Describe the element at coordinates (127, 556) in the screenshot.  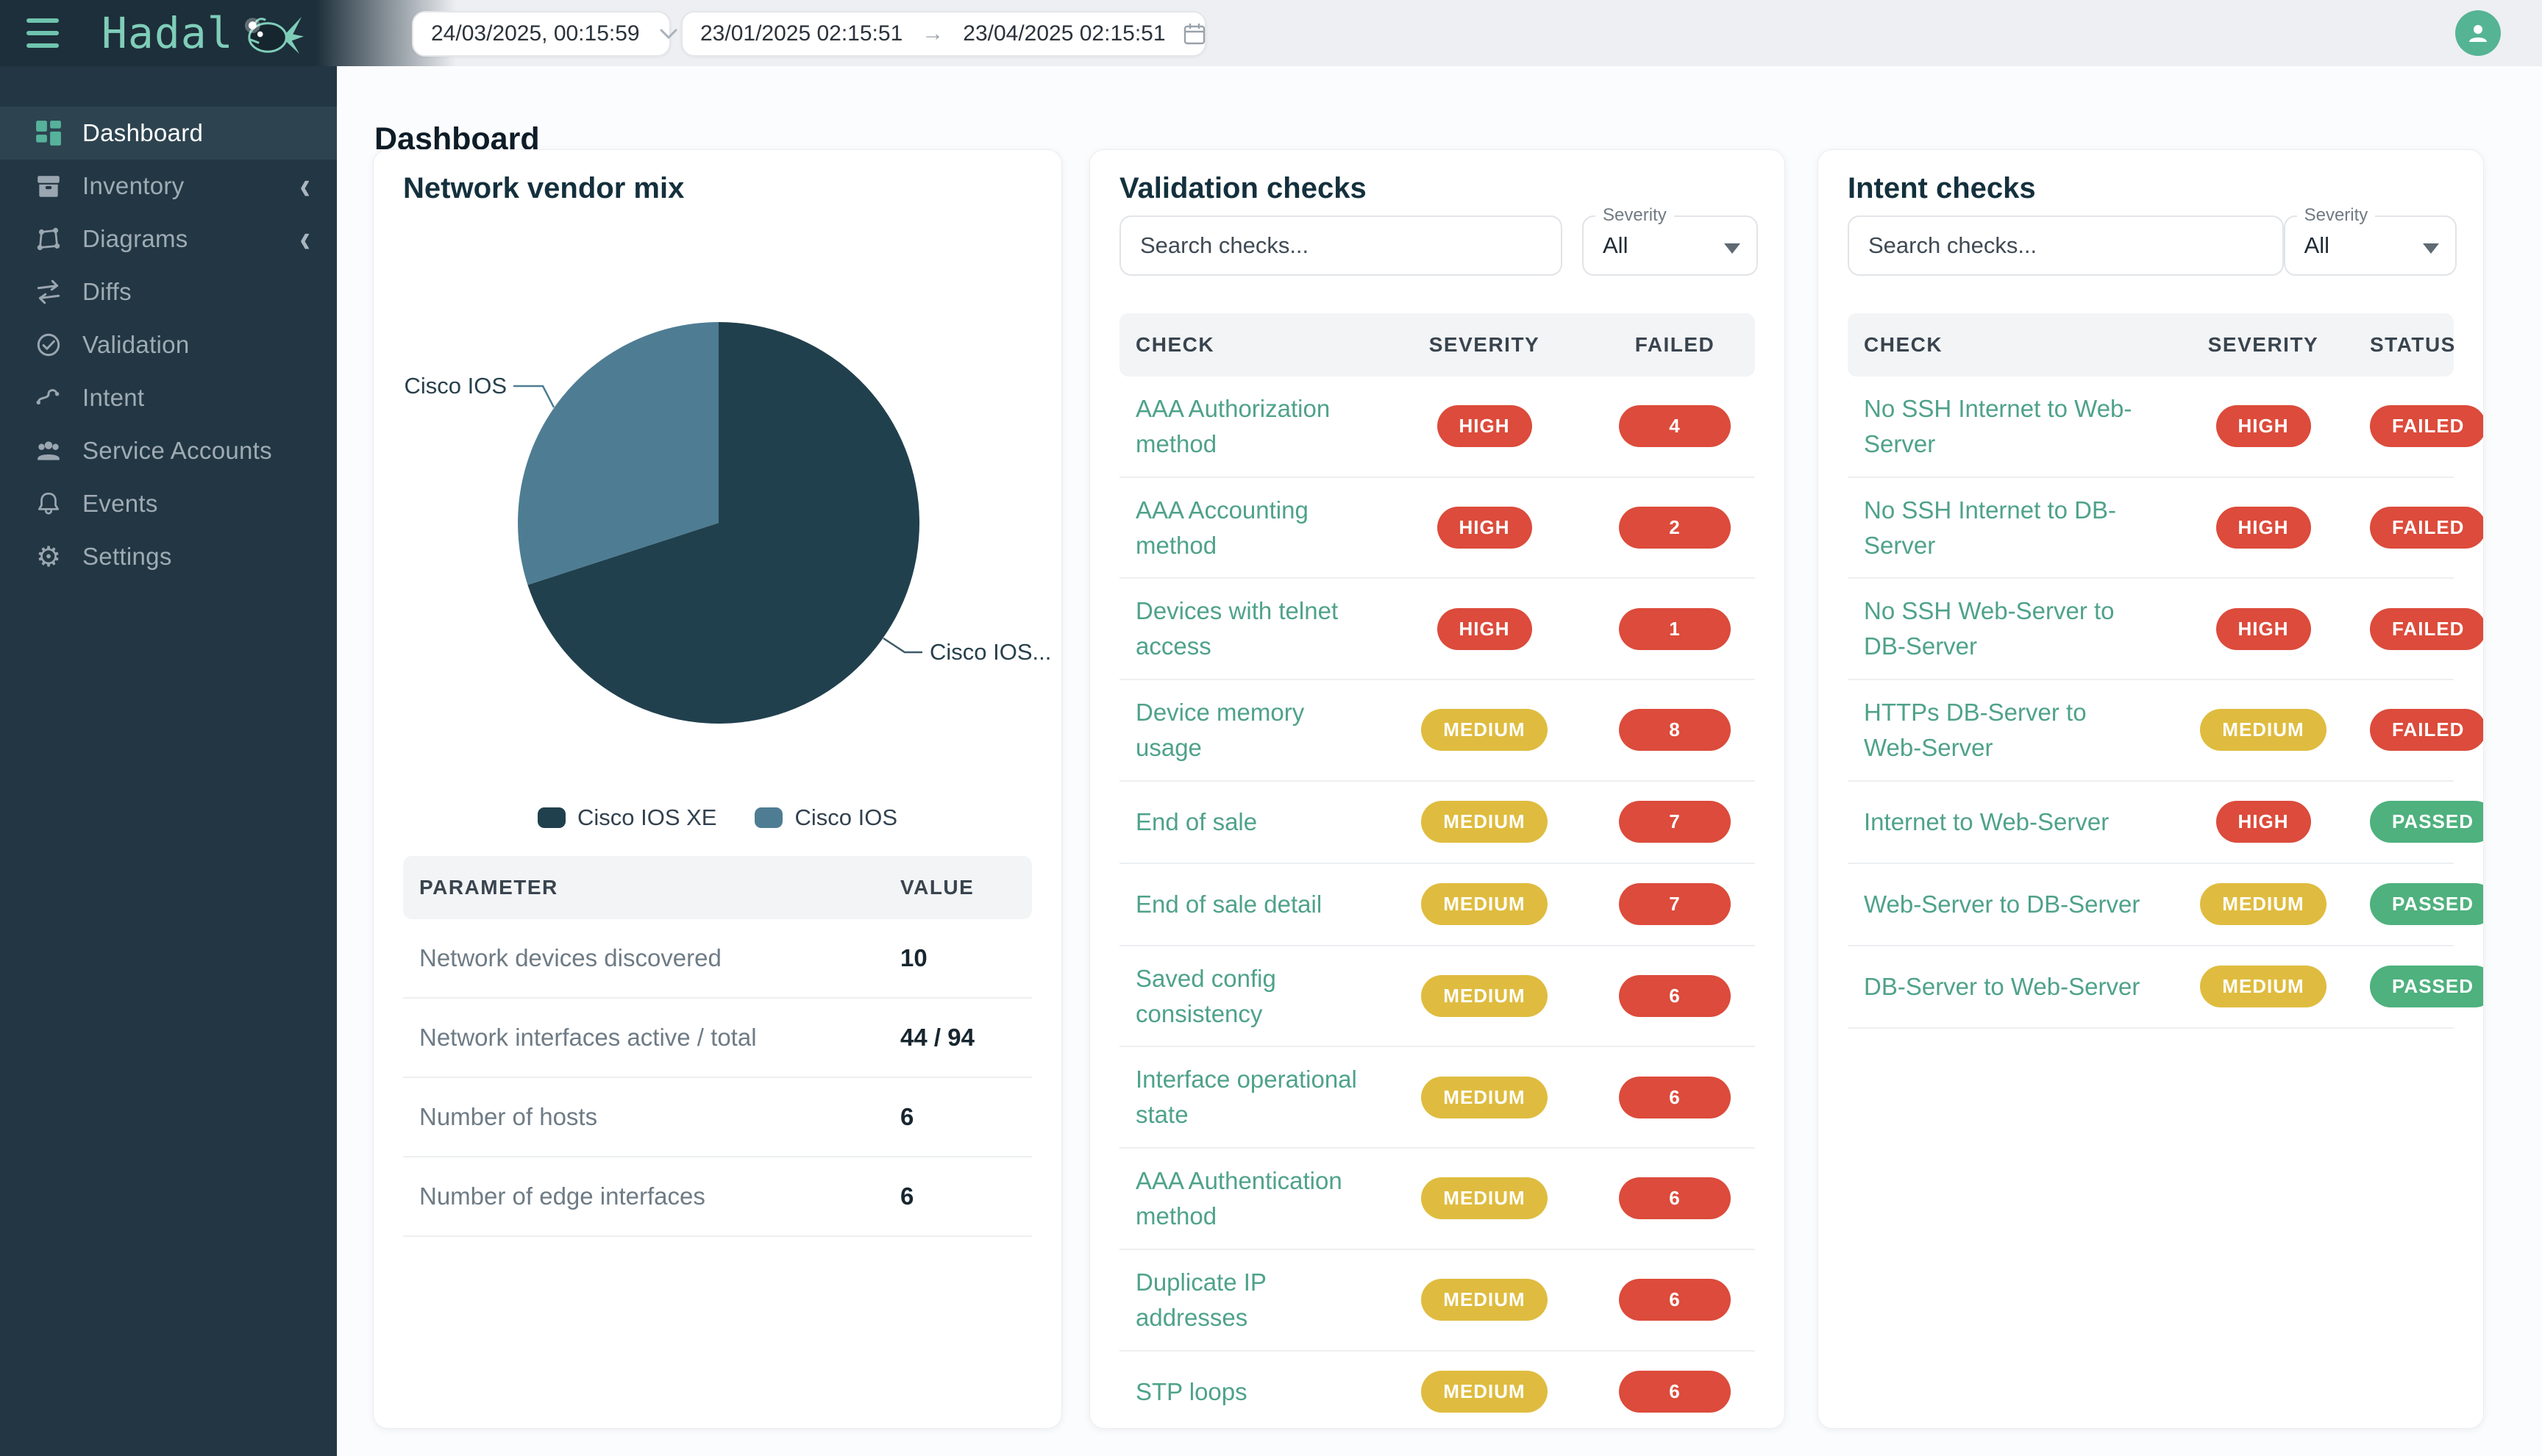
I see `sidebar-item-label: Settings` at that location.